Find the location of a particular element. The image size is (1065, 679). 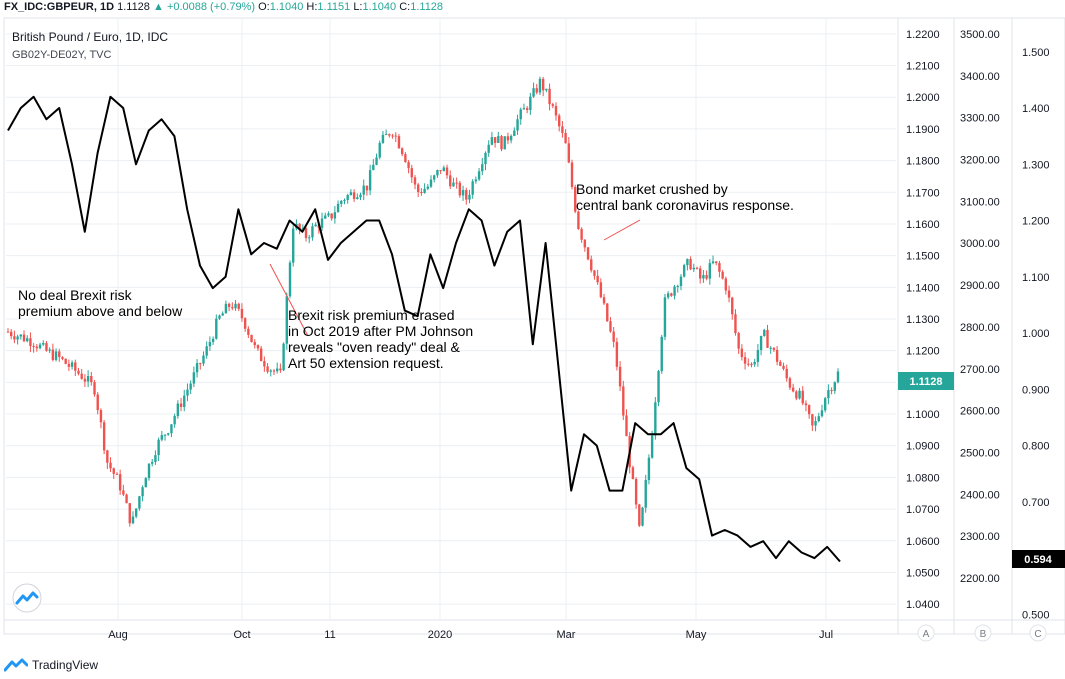

axis-b-tick: 2300.00 is located at coordinates (980, 537).